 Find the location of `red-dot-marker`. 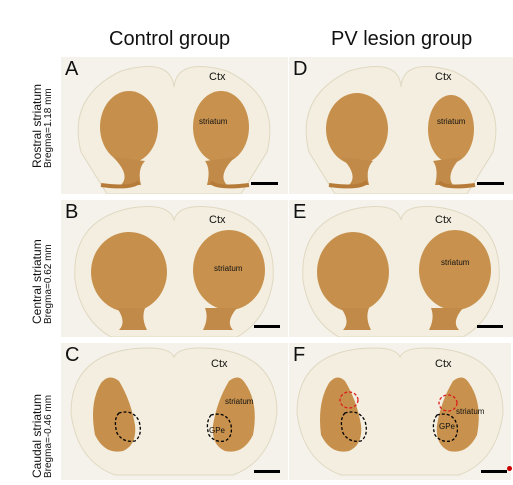

red-dot-marker is located at coordinates (509, 468).